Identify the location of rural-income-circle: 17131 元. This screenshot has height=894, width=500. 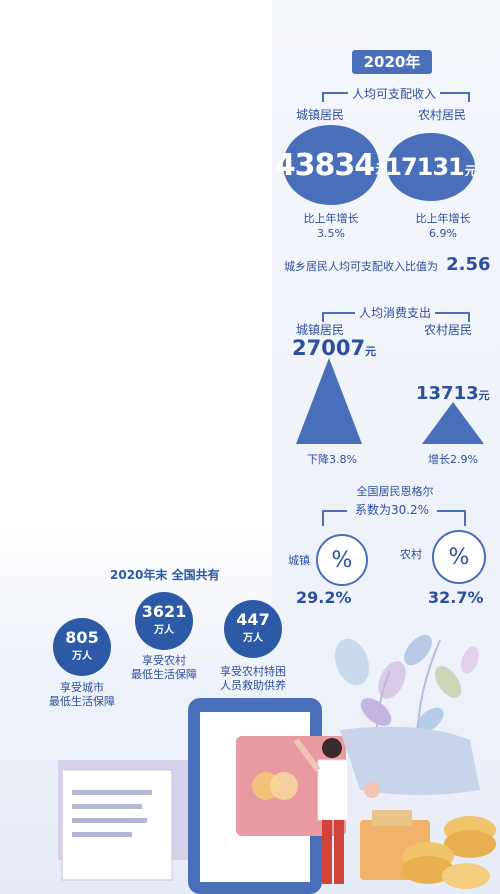
(431, 167).